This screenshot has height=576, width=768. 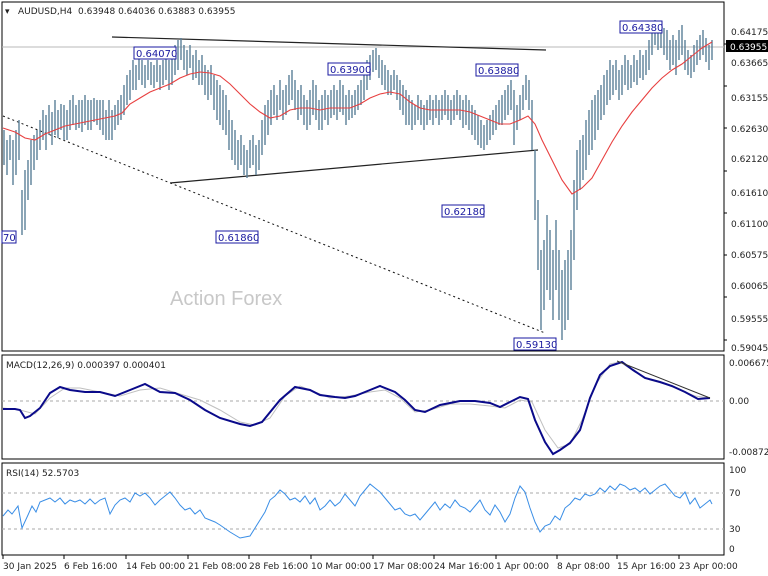 I want to click on rsi-label: RSI(14) 52.5703, so click(x=42, y=474).